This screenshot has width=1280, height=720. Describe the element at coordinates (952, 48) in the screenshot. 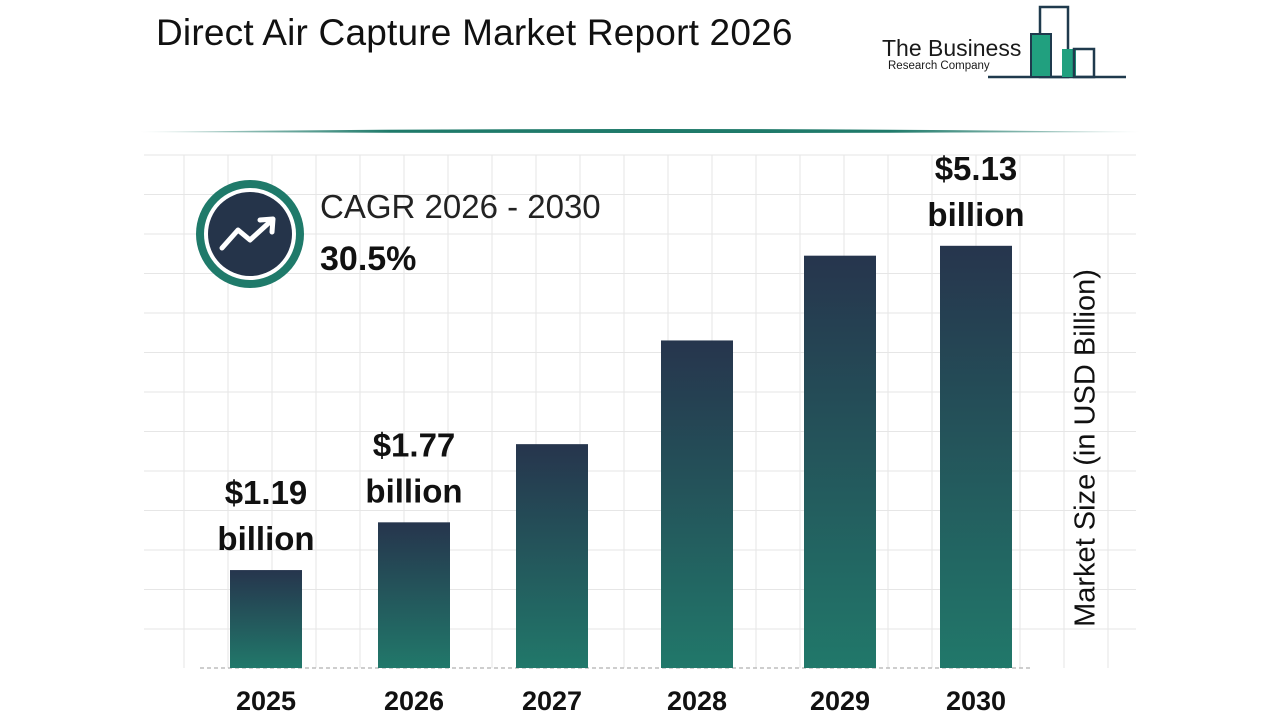

I see `logo-text-primary: The Business` at that location.